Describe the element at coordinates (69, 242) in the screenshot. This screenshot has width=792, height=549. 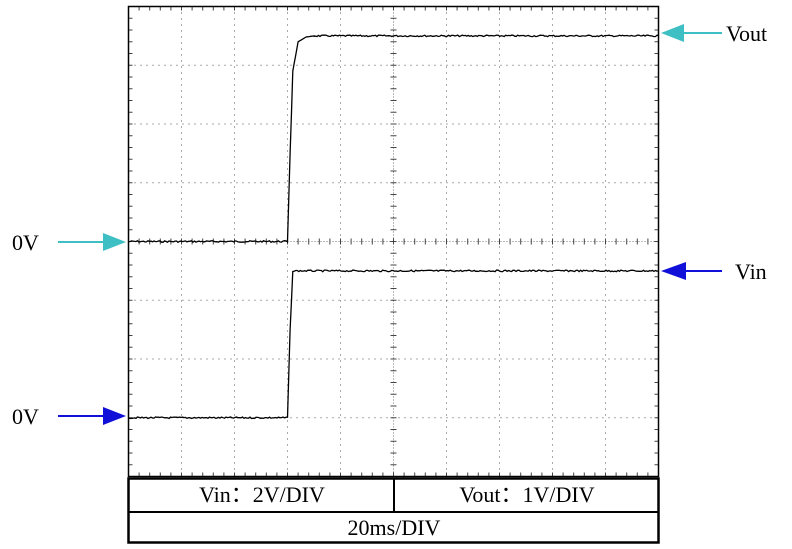
I see `vout-zero-marker: 0V` at that location.